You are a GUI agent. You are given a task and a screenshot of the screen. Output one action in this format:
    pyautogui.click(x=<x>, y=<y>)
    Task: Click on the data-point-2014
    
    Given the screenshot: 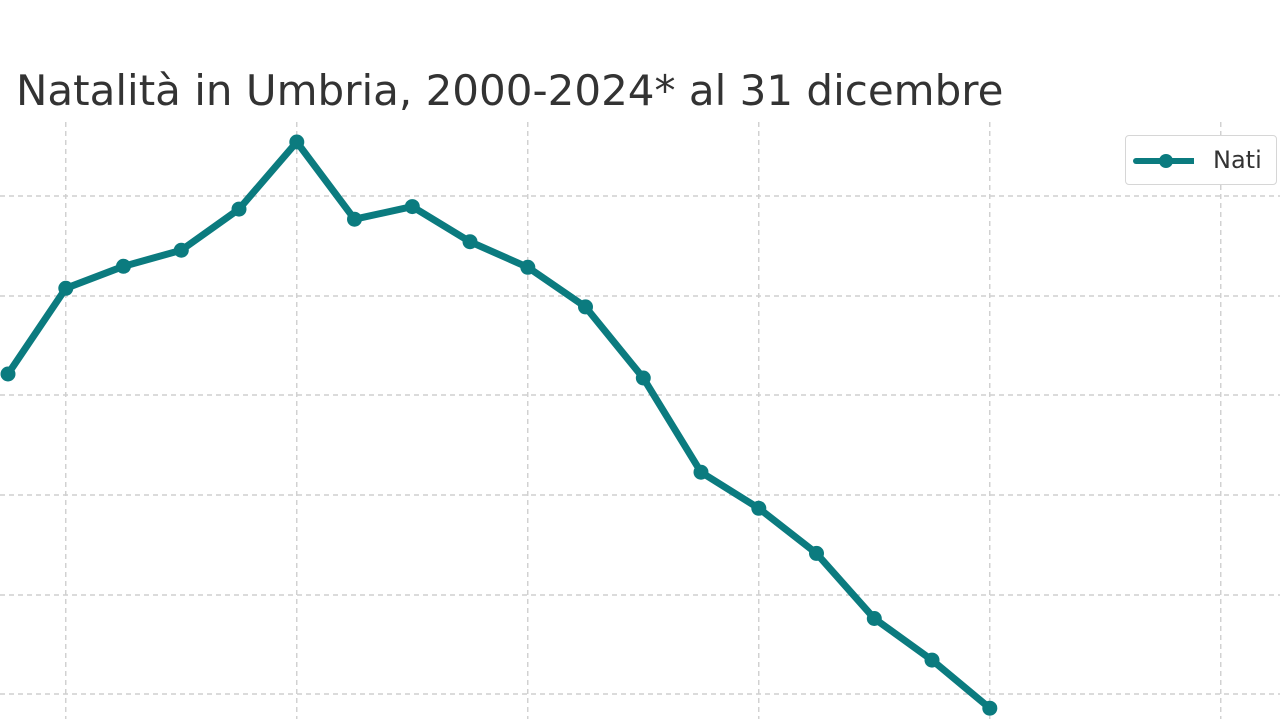 What is the action you would take?
    pyautogui.click(x=816, y=553)
    